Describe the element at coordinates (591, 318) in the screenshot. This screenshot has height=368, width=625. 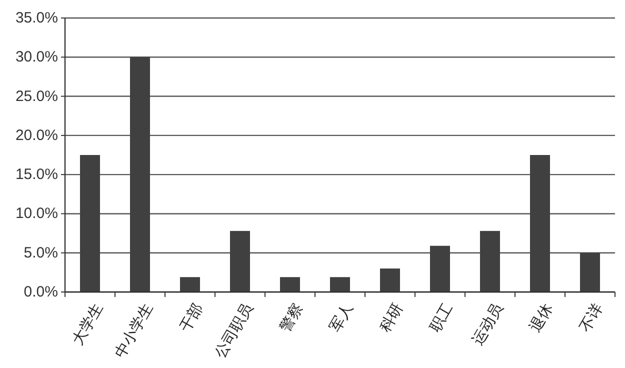
I see `x-tick-label: 不详` at that location.